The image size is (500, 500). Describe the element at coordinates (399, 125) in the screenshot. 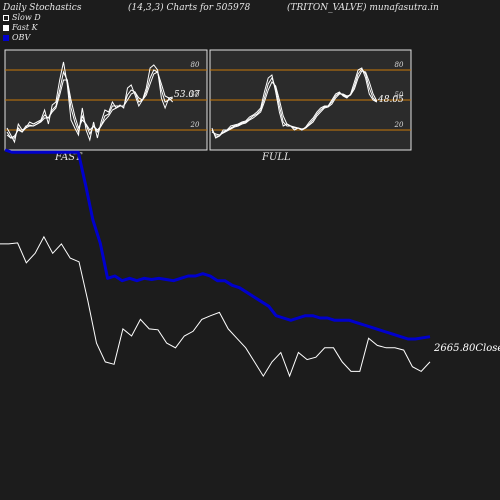

I see `full-ytick-20: 20` at that location.